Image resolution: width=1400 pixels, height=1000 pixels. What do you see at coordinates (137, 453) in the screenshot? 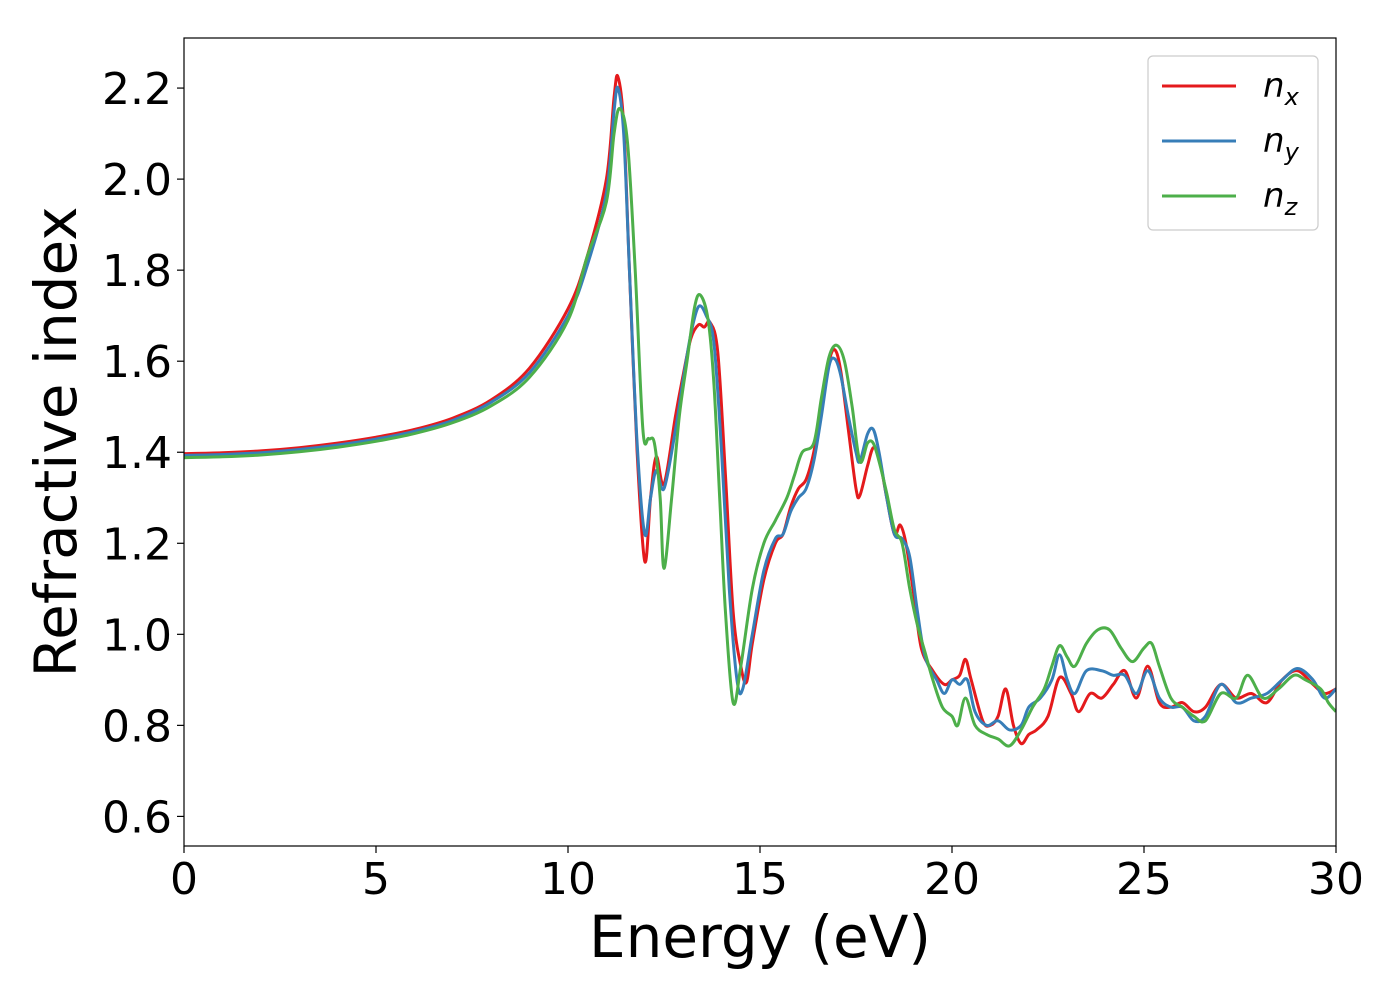
I see `y-tick-label: 1.4` at bounding box center [137, 453].